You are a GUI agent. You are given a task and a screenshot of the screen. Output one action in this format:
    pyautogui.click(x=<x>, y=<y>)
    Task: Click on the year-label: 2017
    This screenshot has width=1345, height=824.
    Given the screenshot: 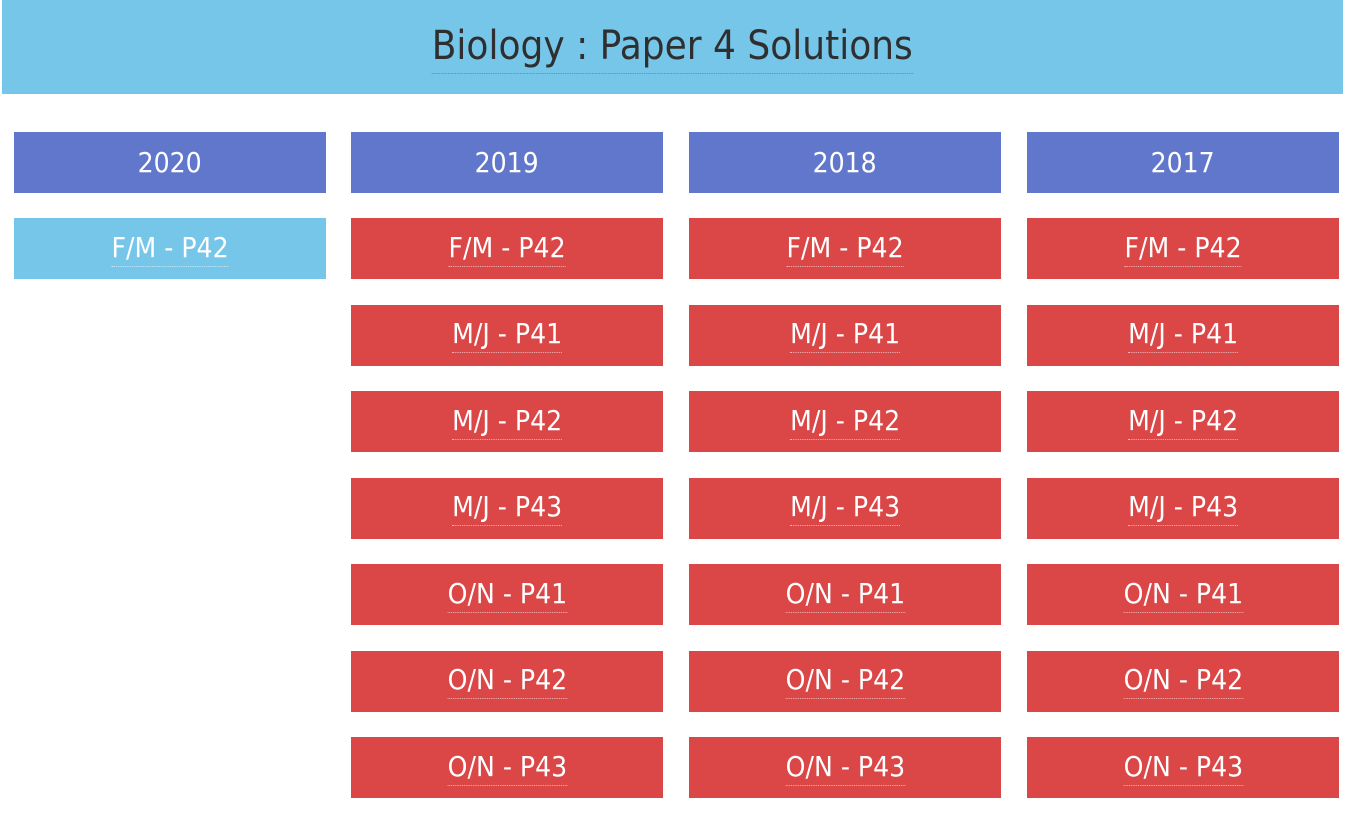 What is the action you would take?
    pyautogui.click(x=1183, y=162)
    